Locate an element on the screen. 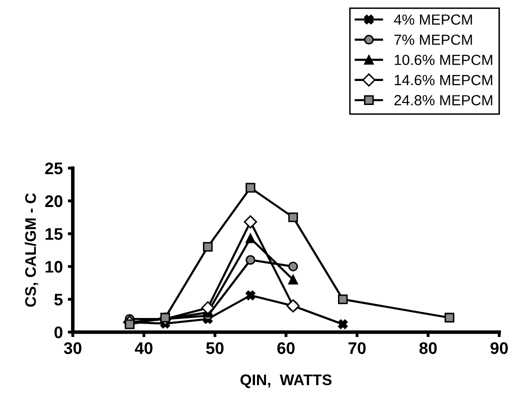  x-tick-label: 70 is located at coordinates (357, 348).